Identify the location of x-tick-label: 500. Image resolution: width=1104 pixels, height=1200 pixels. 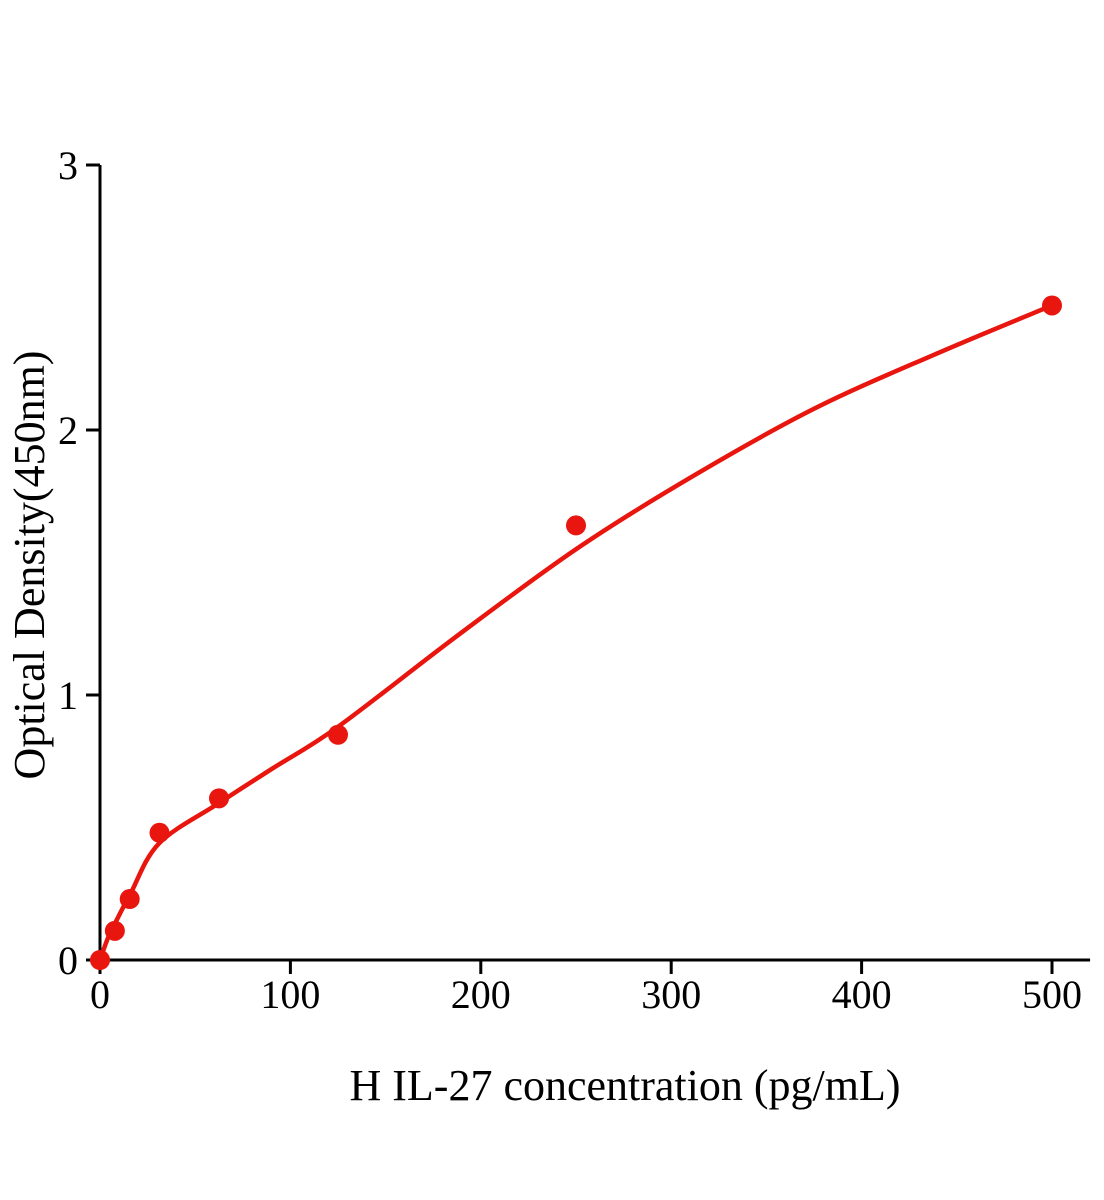
(1052, 994).